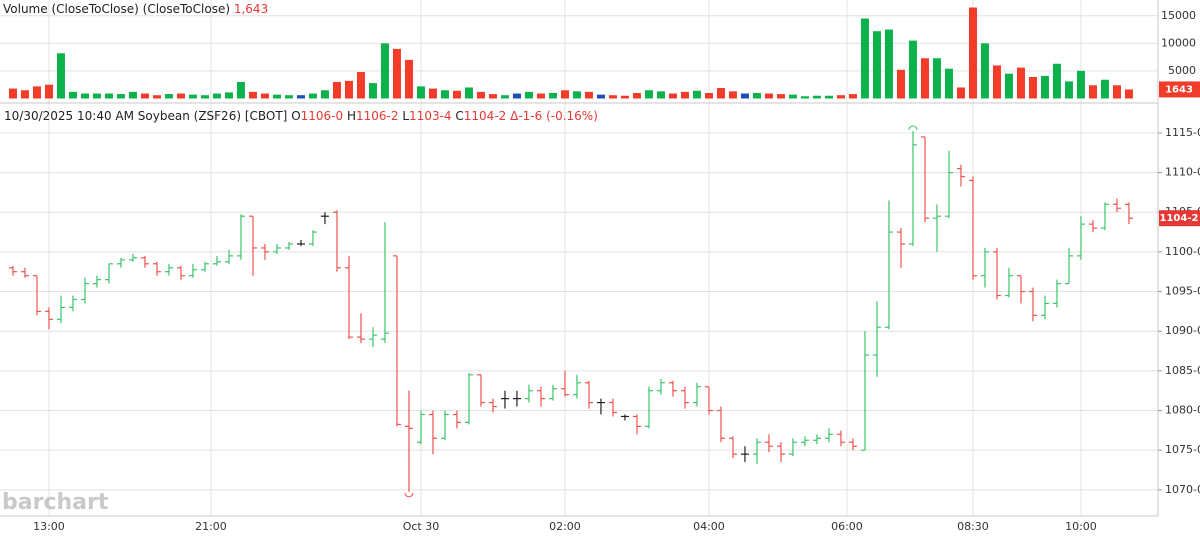 The height and width of the screenshot is (538, 1200). What do you see at coordinates (351, 116) in the screenshot?
I see `header-high-key: H` at bounding box center [351, 116].